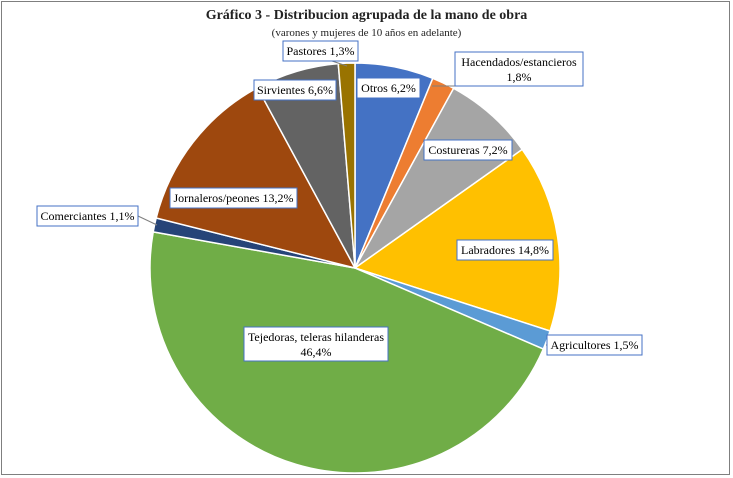 This screenshot has width=733, height=478. What do you see at coordinates (339, 63) in the screenshot?
I see `leader-line-pastores` at bounding box center [339, 63].